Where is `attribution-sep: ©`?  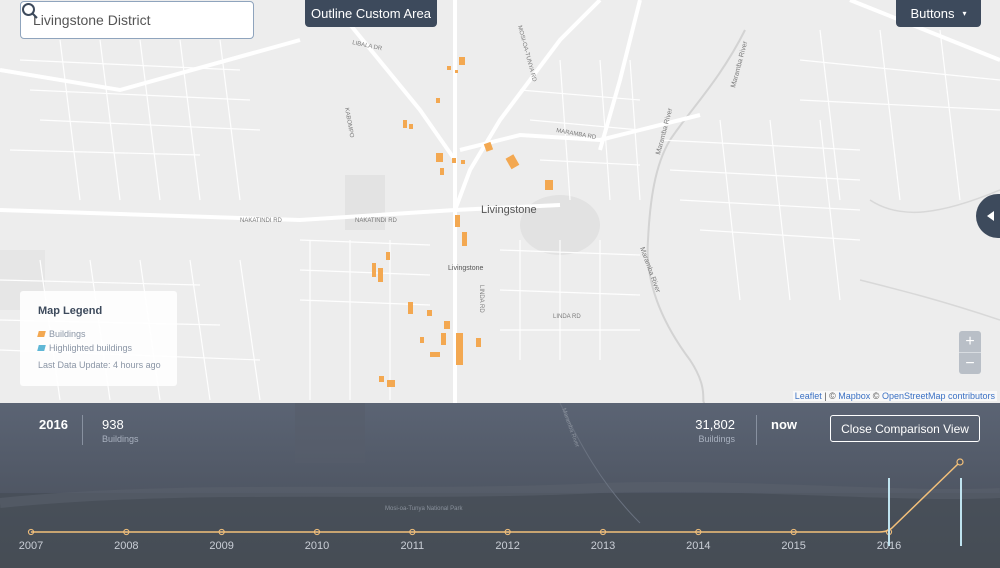 attribution-sep: © is located at coordinates (876, 396).